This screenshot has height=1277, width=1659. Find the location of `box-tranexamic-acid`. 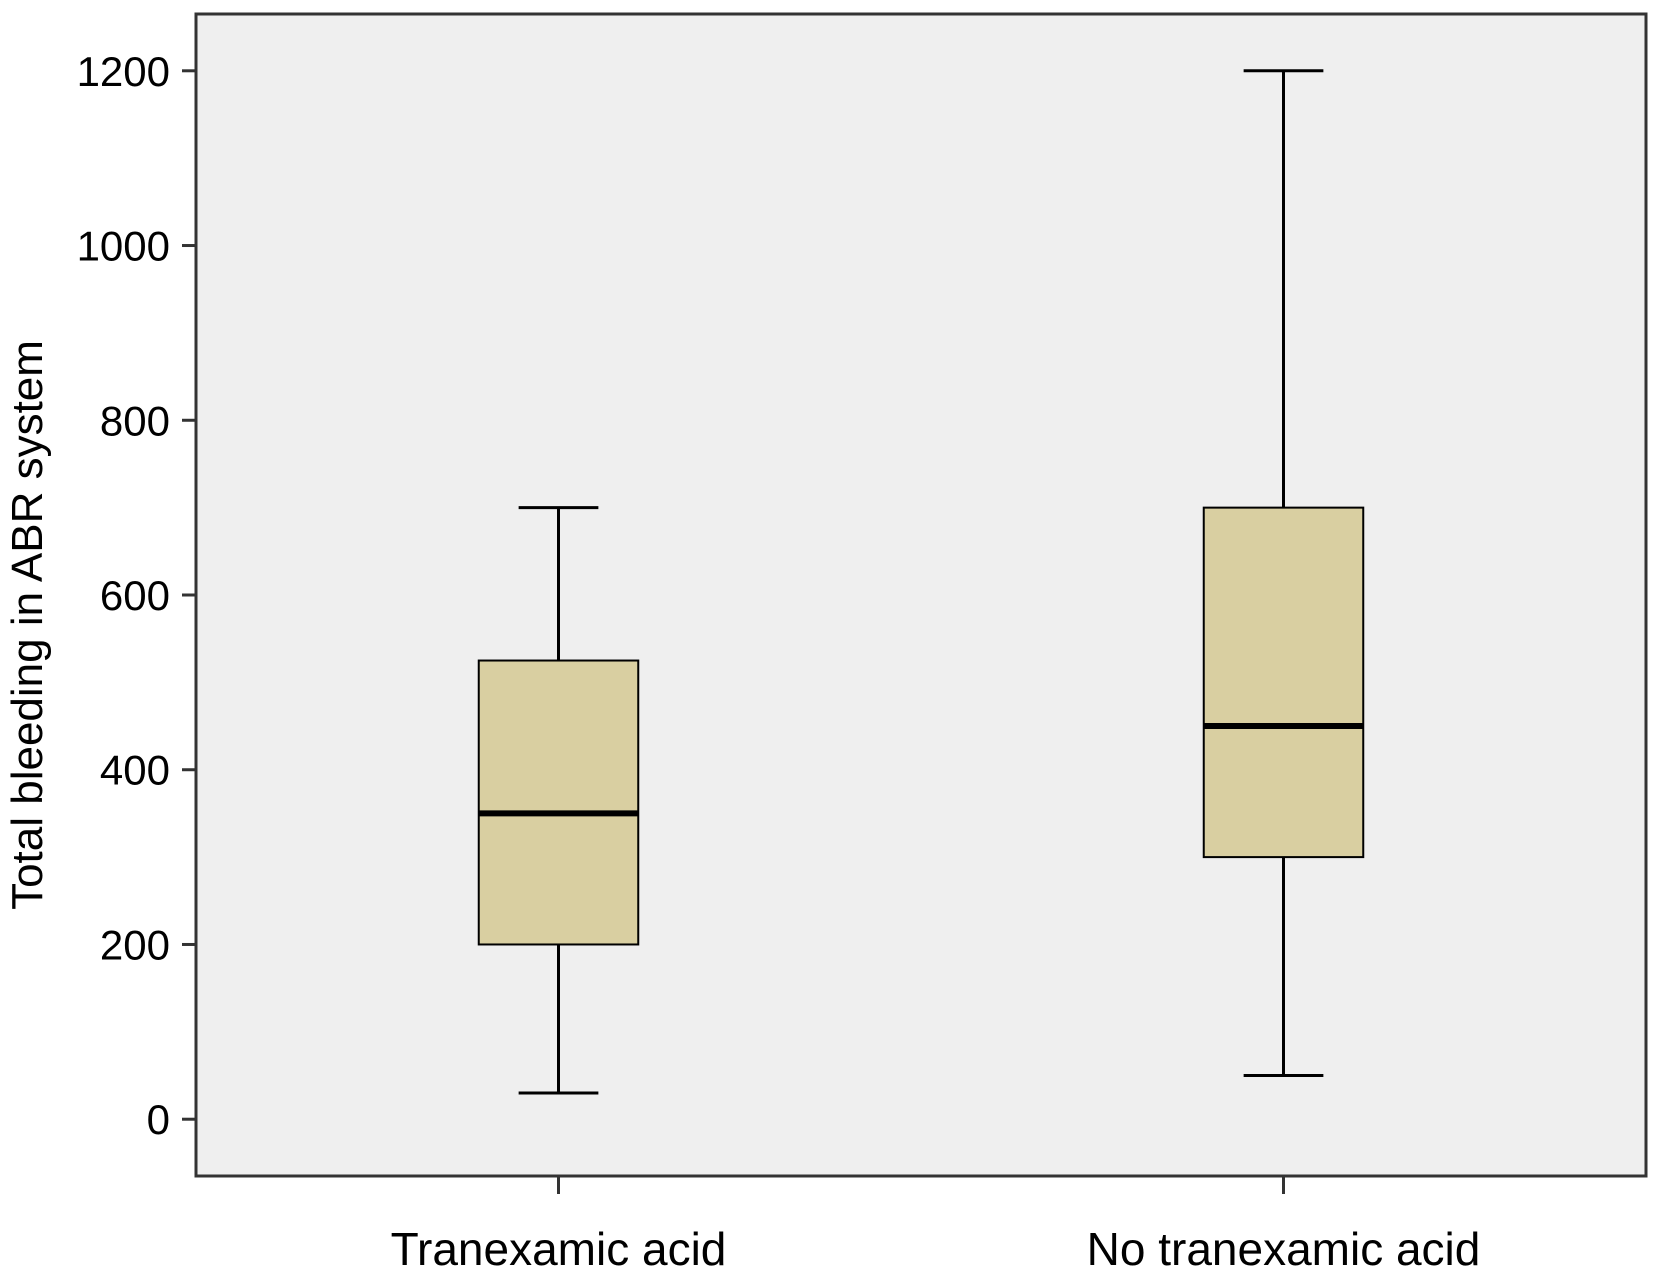

box-tranexamic-acid is located at coordinates (558, 800).